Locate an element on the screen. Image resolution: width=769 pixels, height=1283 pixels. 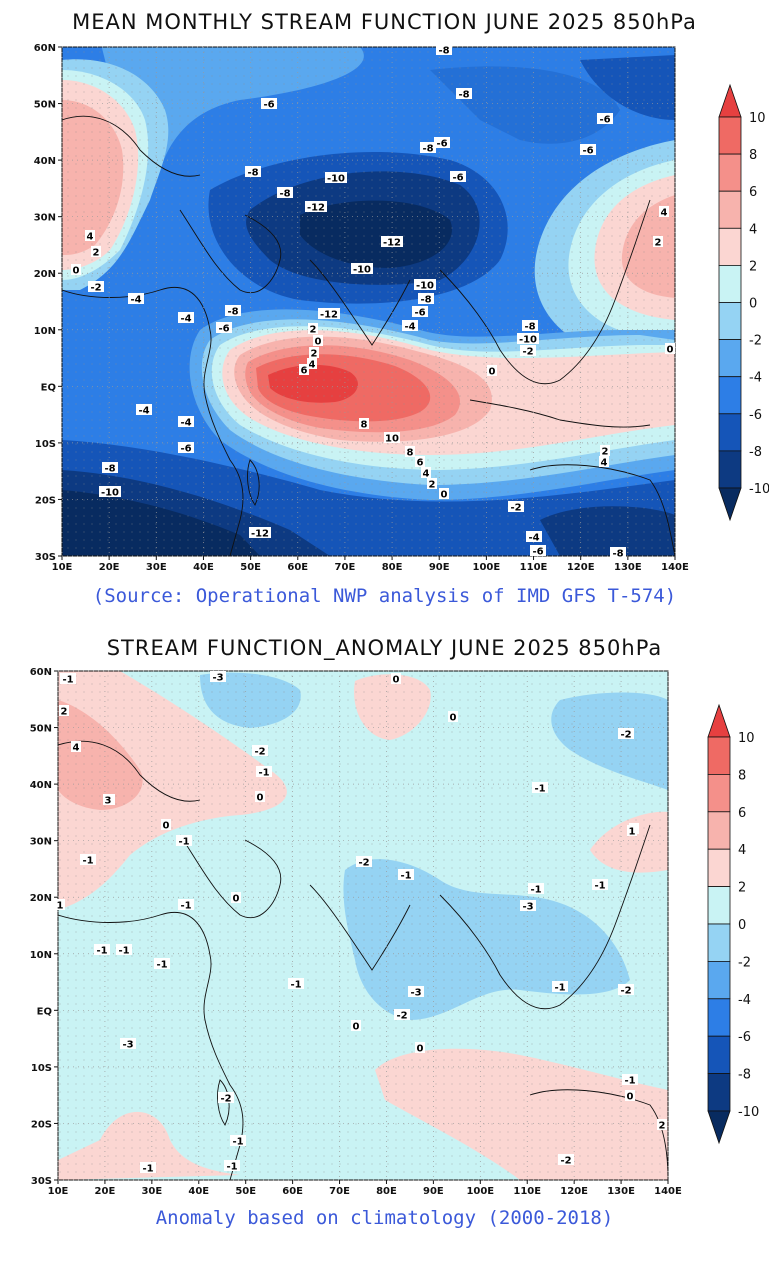
lat-tick-label: 20S is located at coordinates (45, 500).